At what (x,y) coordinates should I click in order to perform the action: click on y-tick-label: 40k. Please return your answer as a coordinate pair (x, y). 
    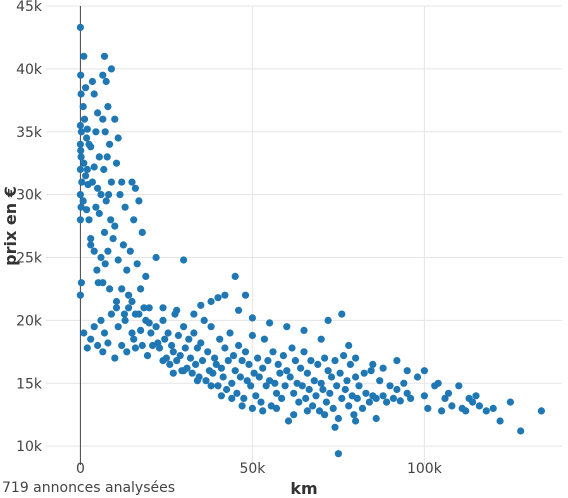
    Looking at the image, I should click on (29, 70).